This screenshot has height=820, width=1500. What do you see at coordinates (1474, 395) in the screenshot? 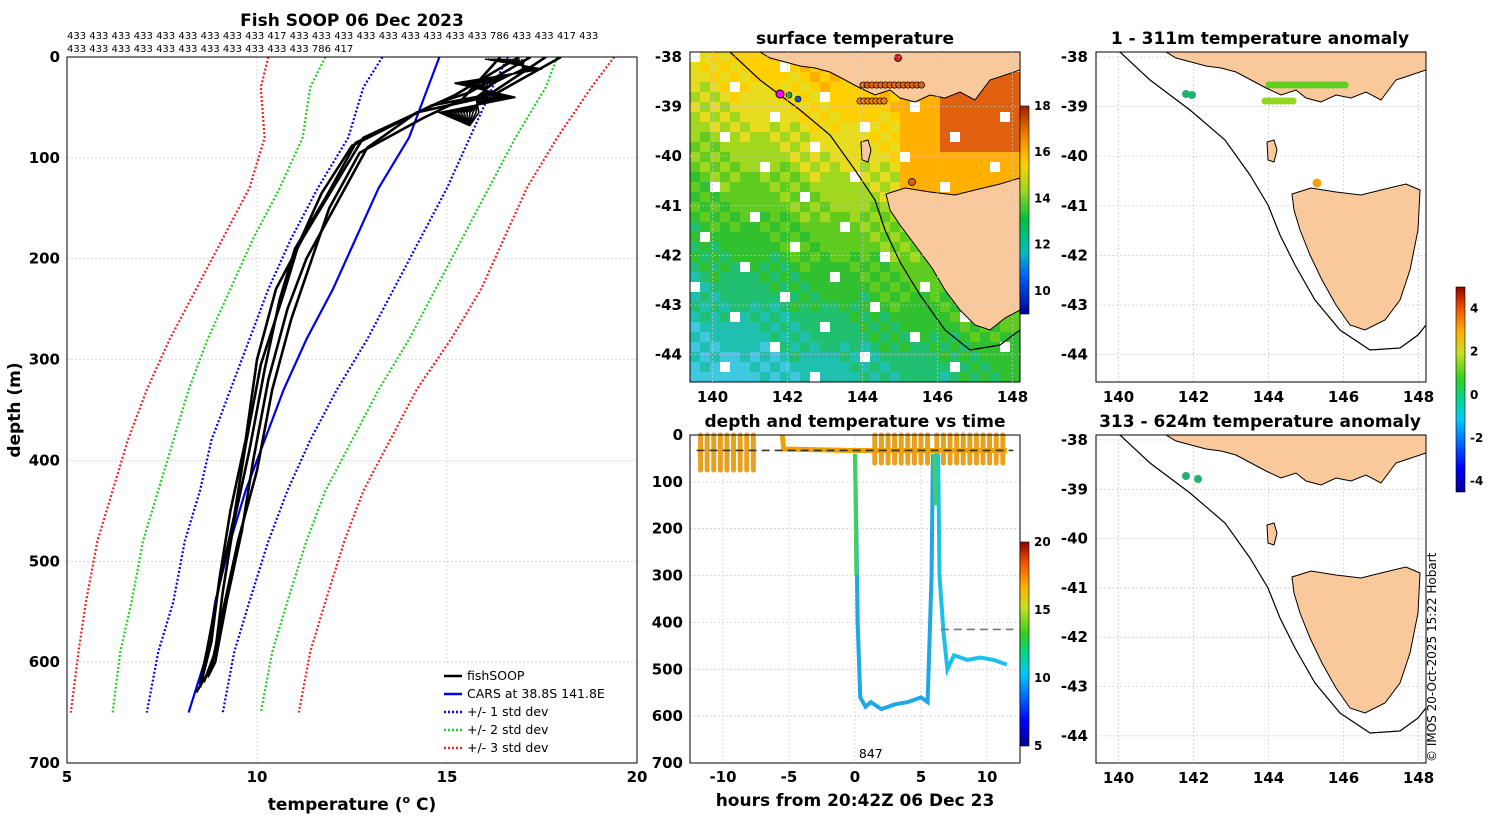
I see `anomaly-colorbar-tick: 0` at bounding box center [1474, 395].